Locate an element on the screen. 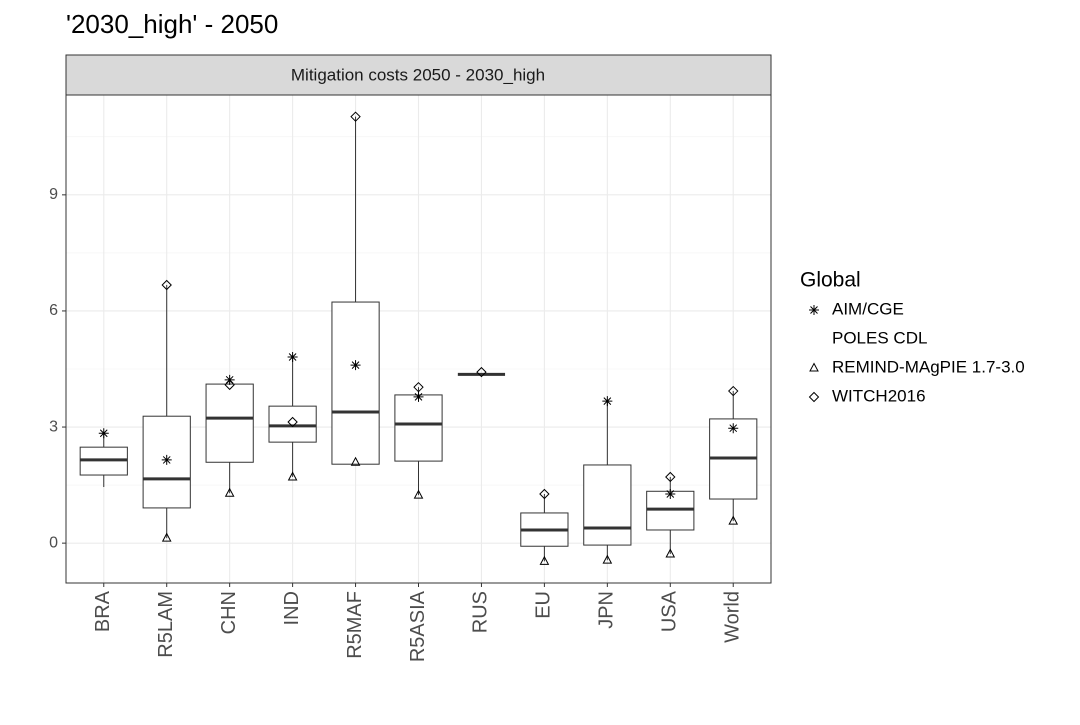 This screenshot has width=1080, height=725. x-tick-label: R5MAF is located at coordinates (355, 625).